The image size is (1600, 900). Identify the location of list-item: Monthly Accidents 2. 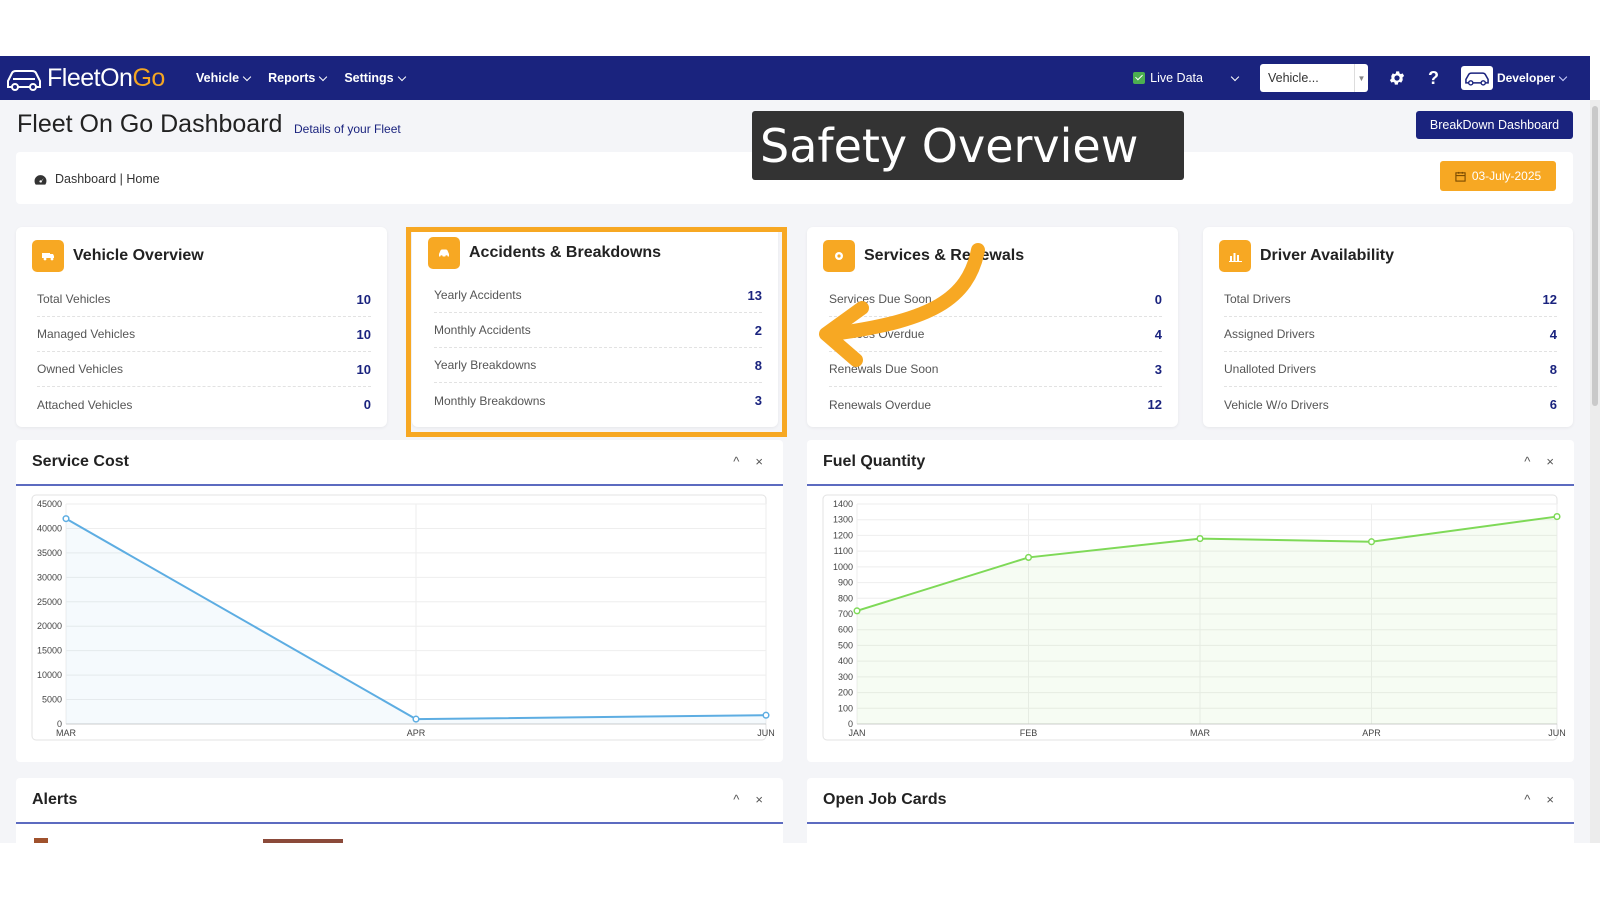
(598, 330).